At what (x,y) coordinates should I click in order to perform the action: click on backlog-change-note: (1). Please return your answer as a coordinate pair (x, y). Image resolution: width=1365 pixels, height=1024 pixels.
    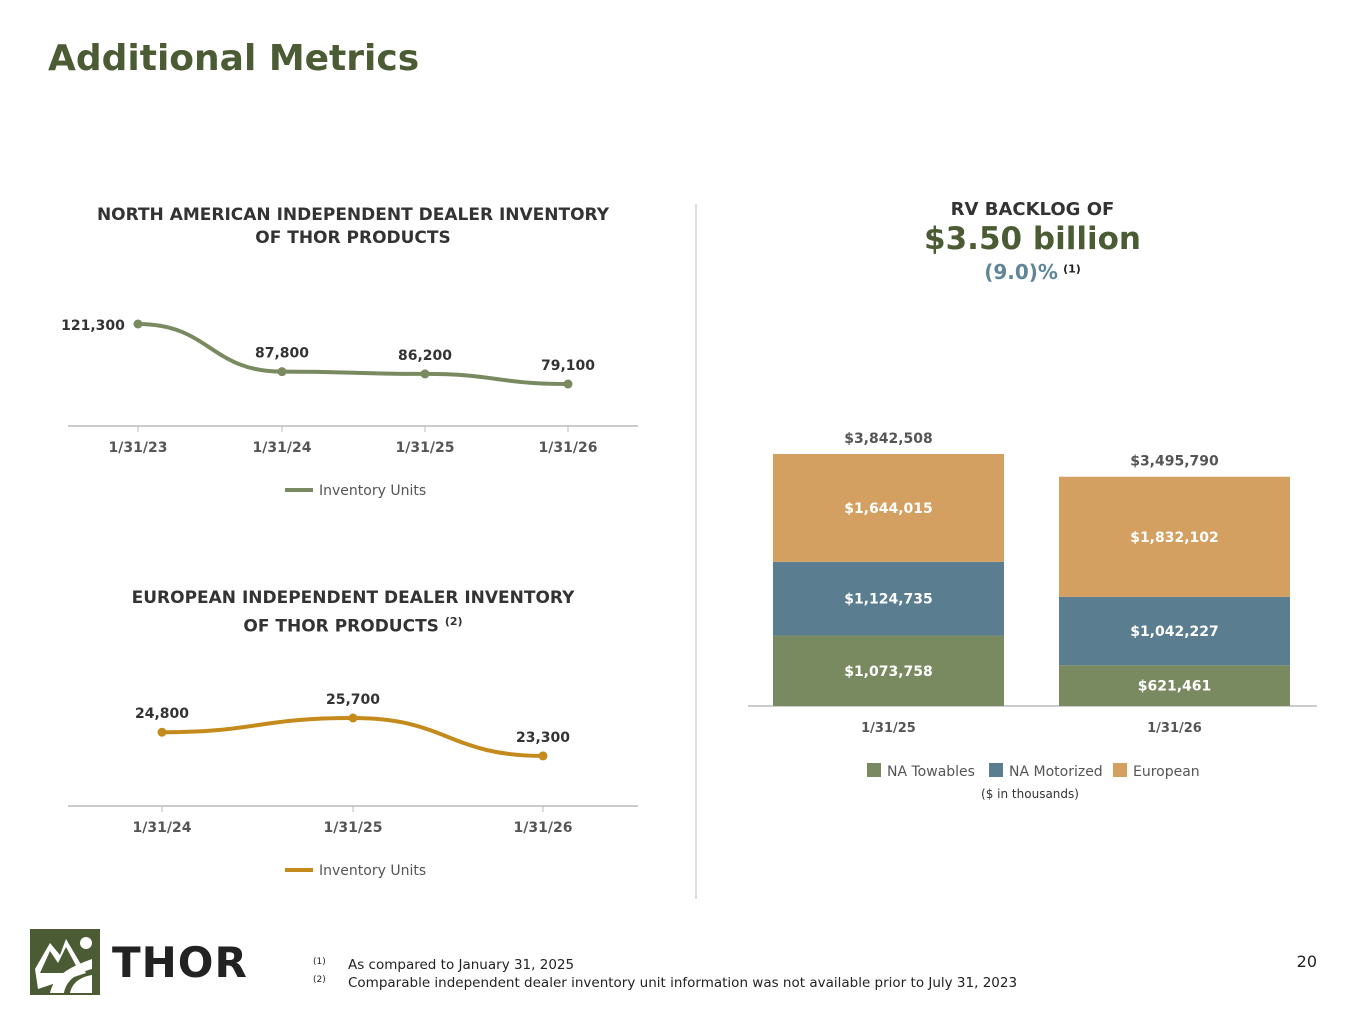
    Looking at the image, I should click on (1072, 269).